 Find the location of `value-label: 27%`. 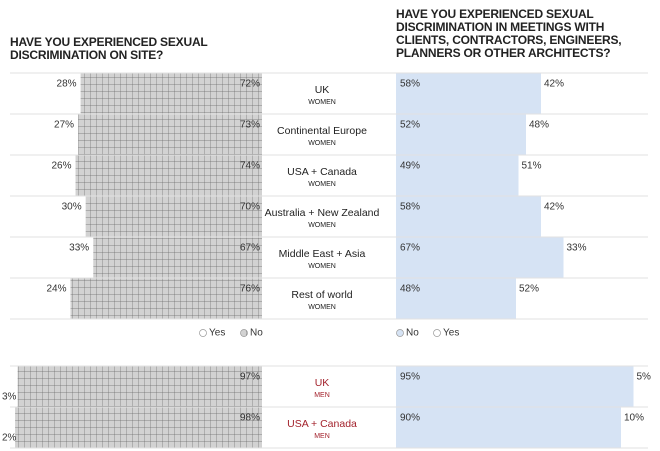

value-label: 27% is located at coordinates (64, 125).